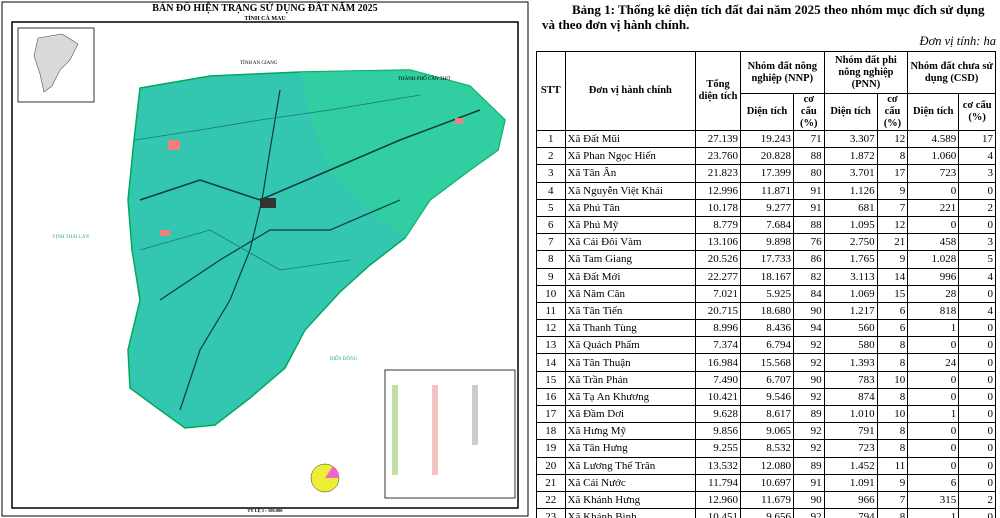 This screenshot has width=1000, height=518. I want to click on table-cell: 3.113, so click(850, 276).